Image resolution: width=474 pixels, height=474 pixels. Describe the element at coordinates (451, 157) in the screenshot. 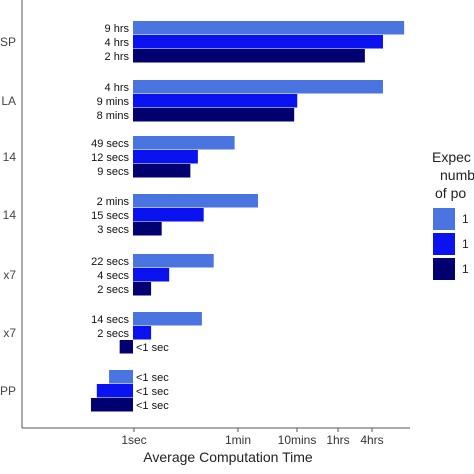

I see `legend-title-line-1: Expec` at that location.